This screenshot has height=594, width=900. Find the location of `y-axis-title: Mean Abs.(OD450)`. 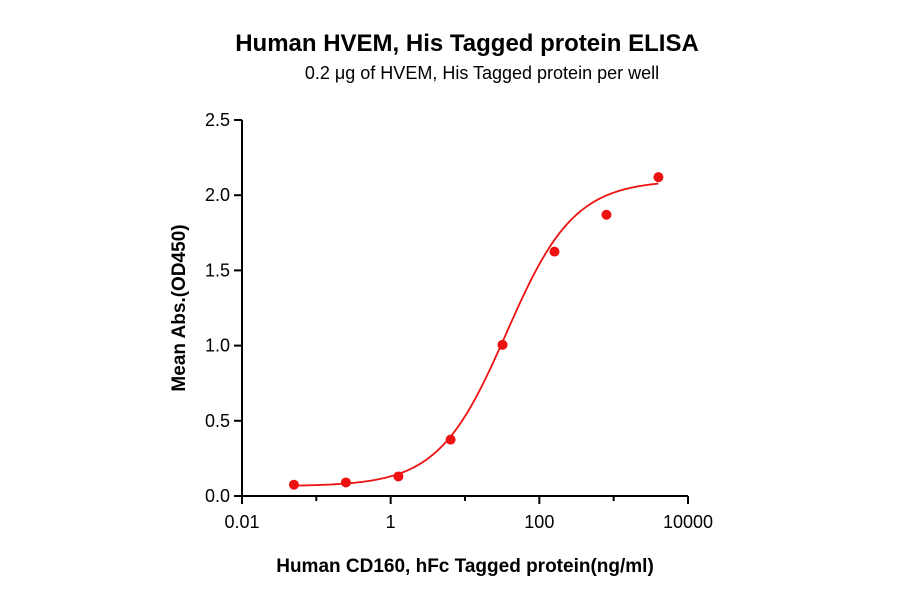

y-axis-title: Mean Abs.(OD450) is located at coordinates (179, 307).